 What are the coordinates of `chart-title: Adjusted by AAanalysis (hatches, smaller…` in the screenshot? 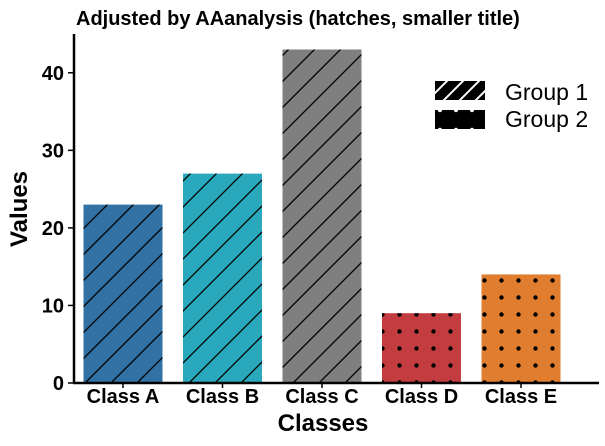 It's located at (298, 19).